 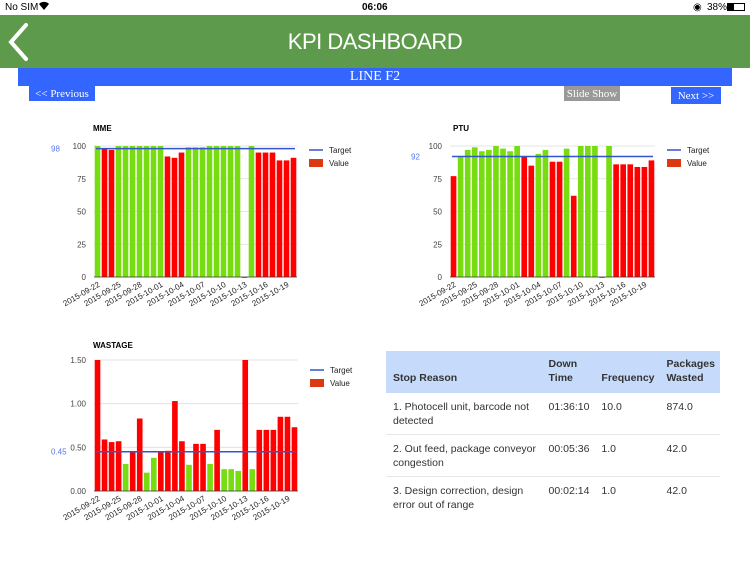 What do you see at coordinates (78, 491) in the screenshot?
I see `y-tick-label: 0.00` at bounding box center [78, 491].